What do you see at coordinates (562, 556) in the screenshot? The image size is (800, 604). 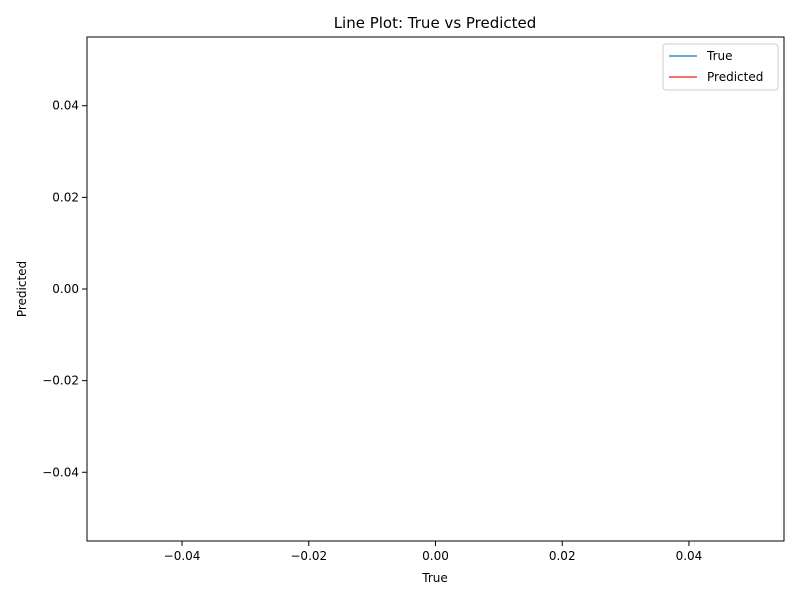 I see `x-tick-label: 0.02` at bounding box center [562, 556].